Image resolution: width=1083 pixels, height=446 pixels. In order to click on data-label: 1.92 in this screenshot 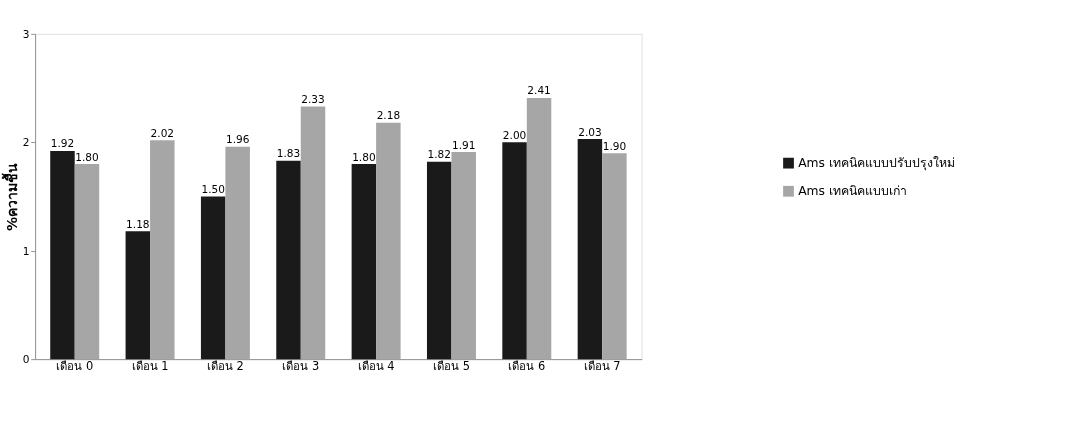, I will do `click(62, 143)`.